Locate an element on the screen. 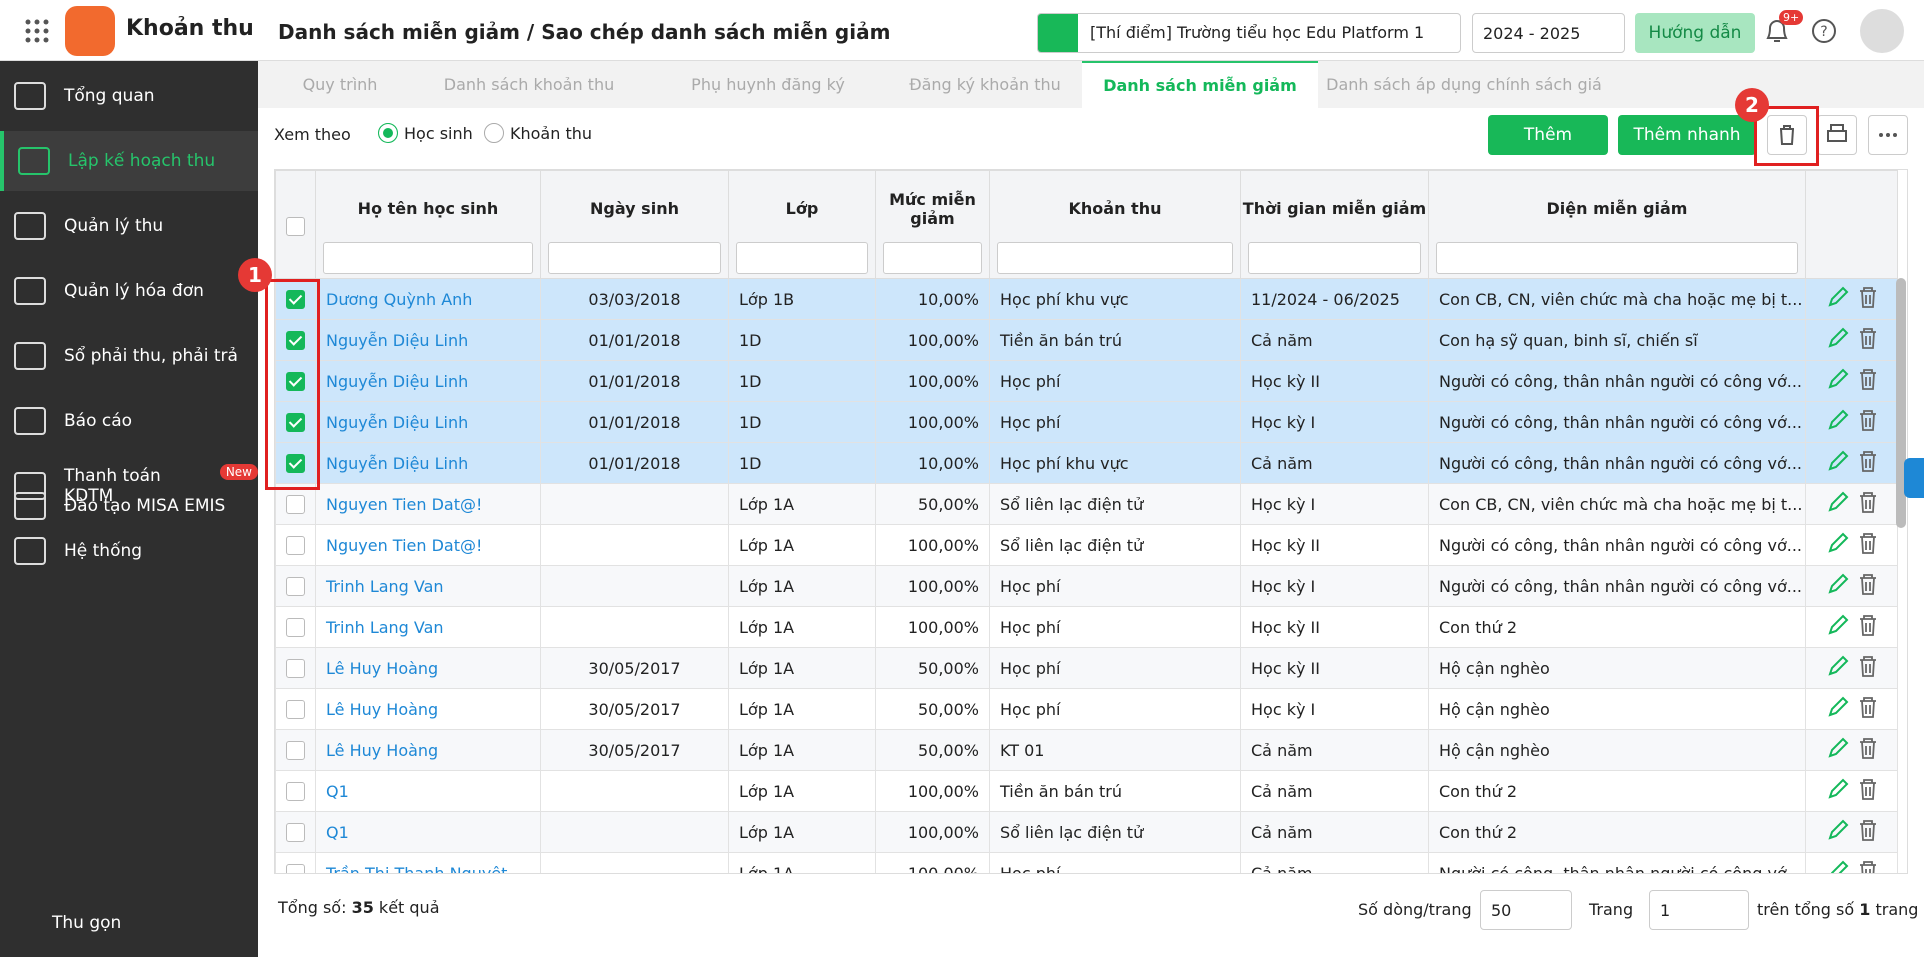  tab: Danh sách miễn giảm is located at coordinates (1200, 84).